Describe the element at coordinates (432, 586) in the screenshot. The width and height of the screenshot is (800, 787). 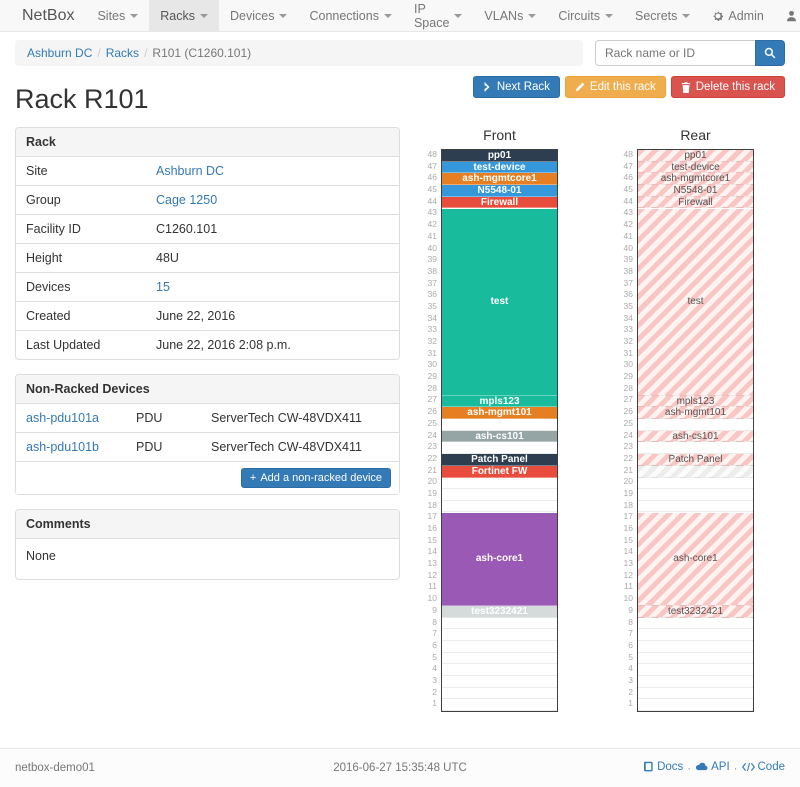
I see `rack-unit-number: 11` at that location.